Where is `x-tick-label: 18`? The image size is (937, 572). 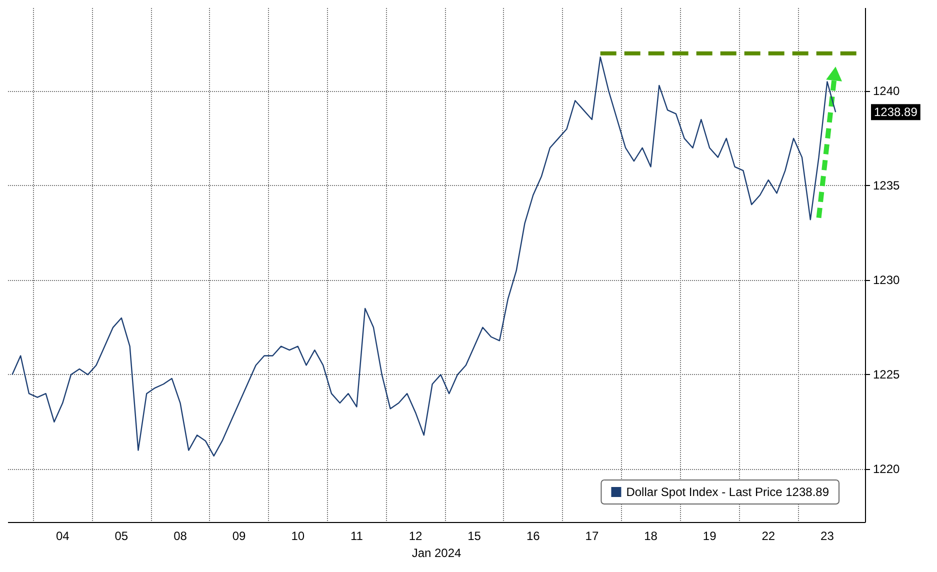 x-tick-label: 18 is located at coordinates (651, 536).